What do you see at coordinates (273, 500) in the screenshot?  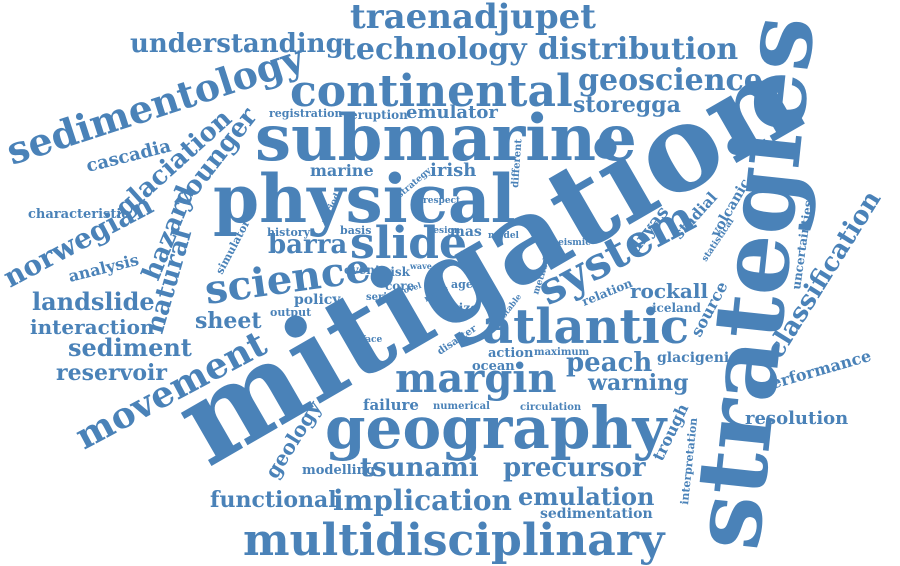 I see `word-functional: functional` at bounding box center [273, 500].